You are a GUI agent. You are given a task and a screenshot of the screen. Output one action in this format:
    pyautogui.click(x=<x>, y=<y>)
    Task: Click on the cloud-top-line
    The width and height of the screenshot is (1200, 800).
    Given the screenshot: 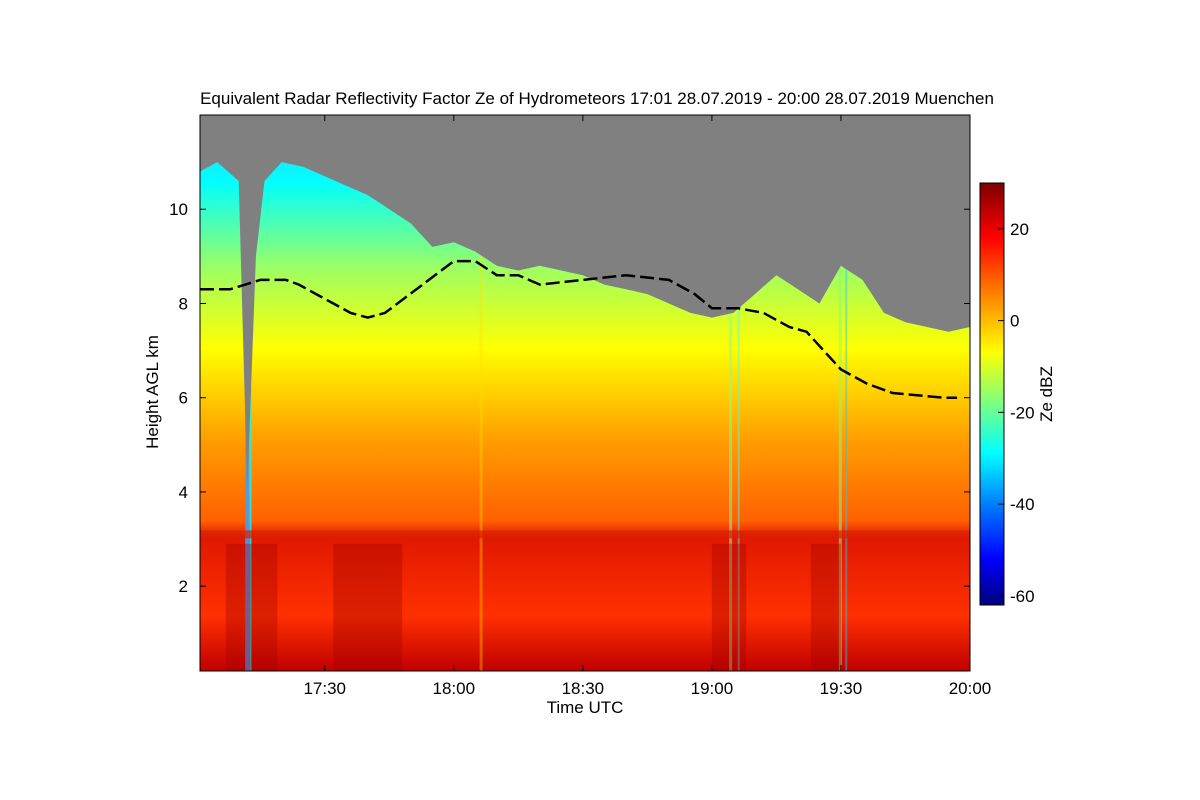 What is the action you would take?
    pyautogui.click(x=579, y=329)
    